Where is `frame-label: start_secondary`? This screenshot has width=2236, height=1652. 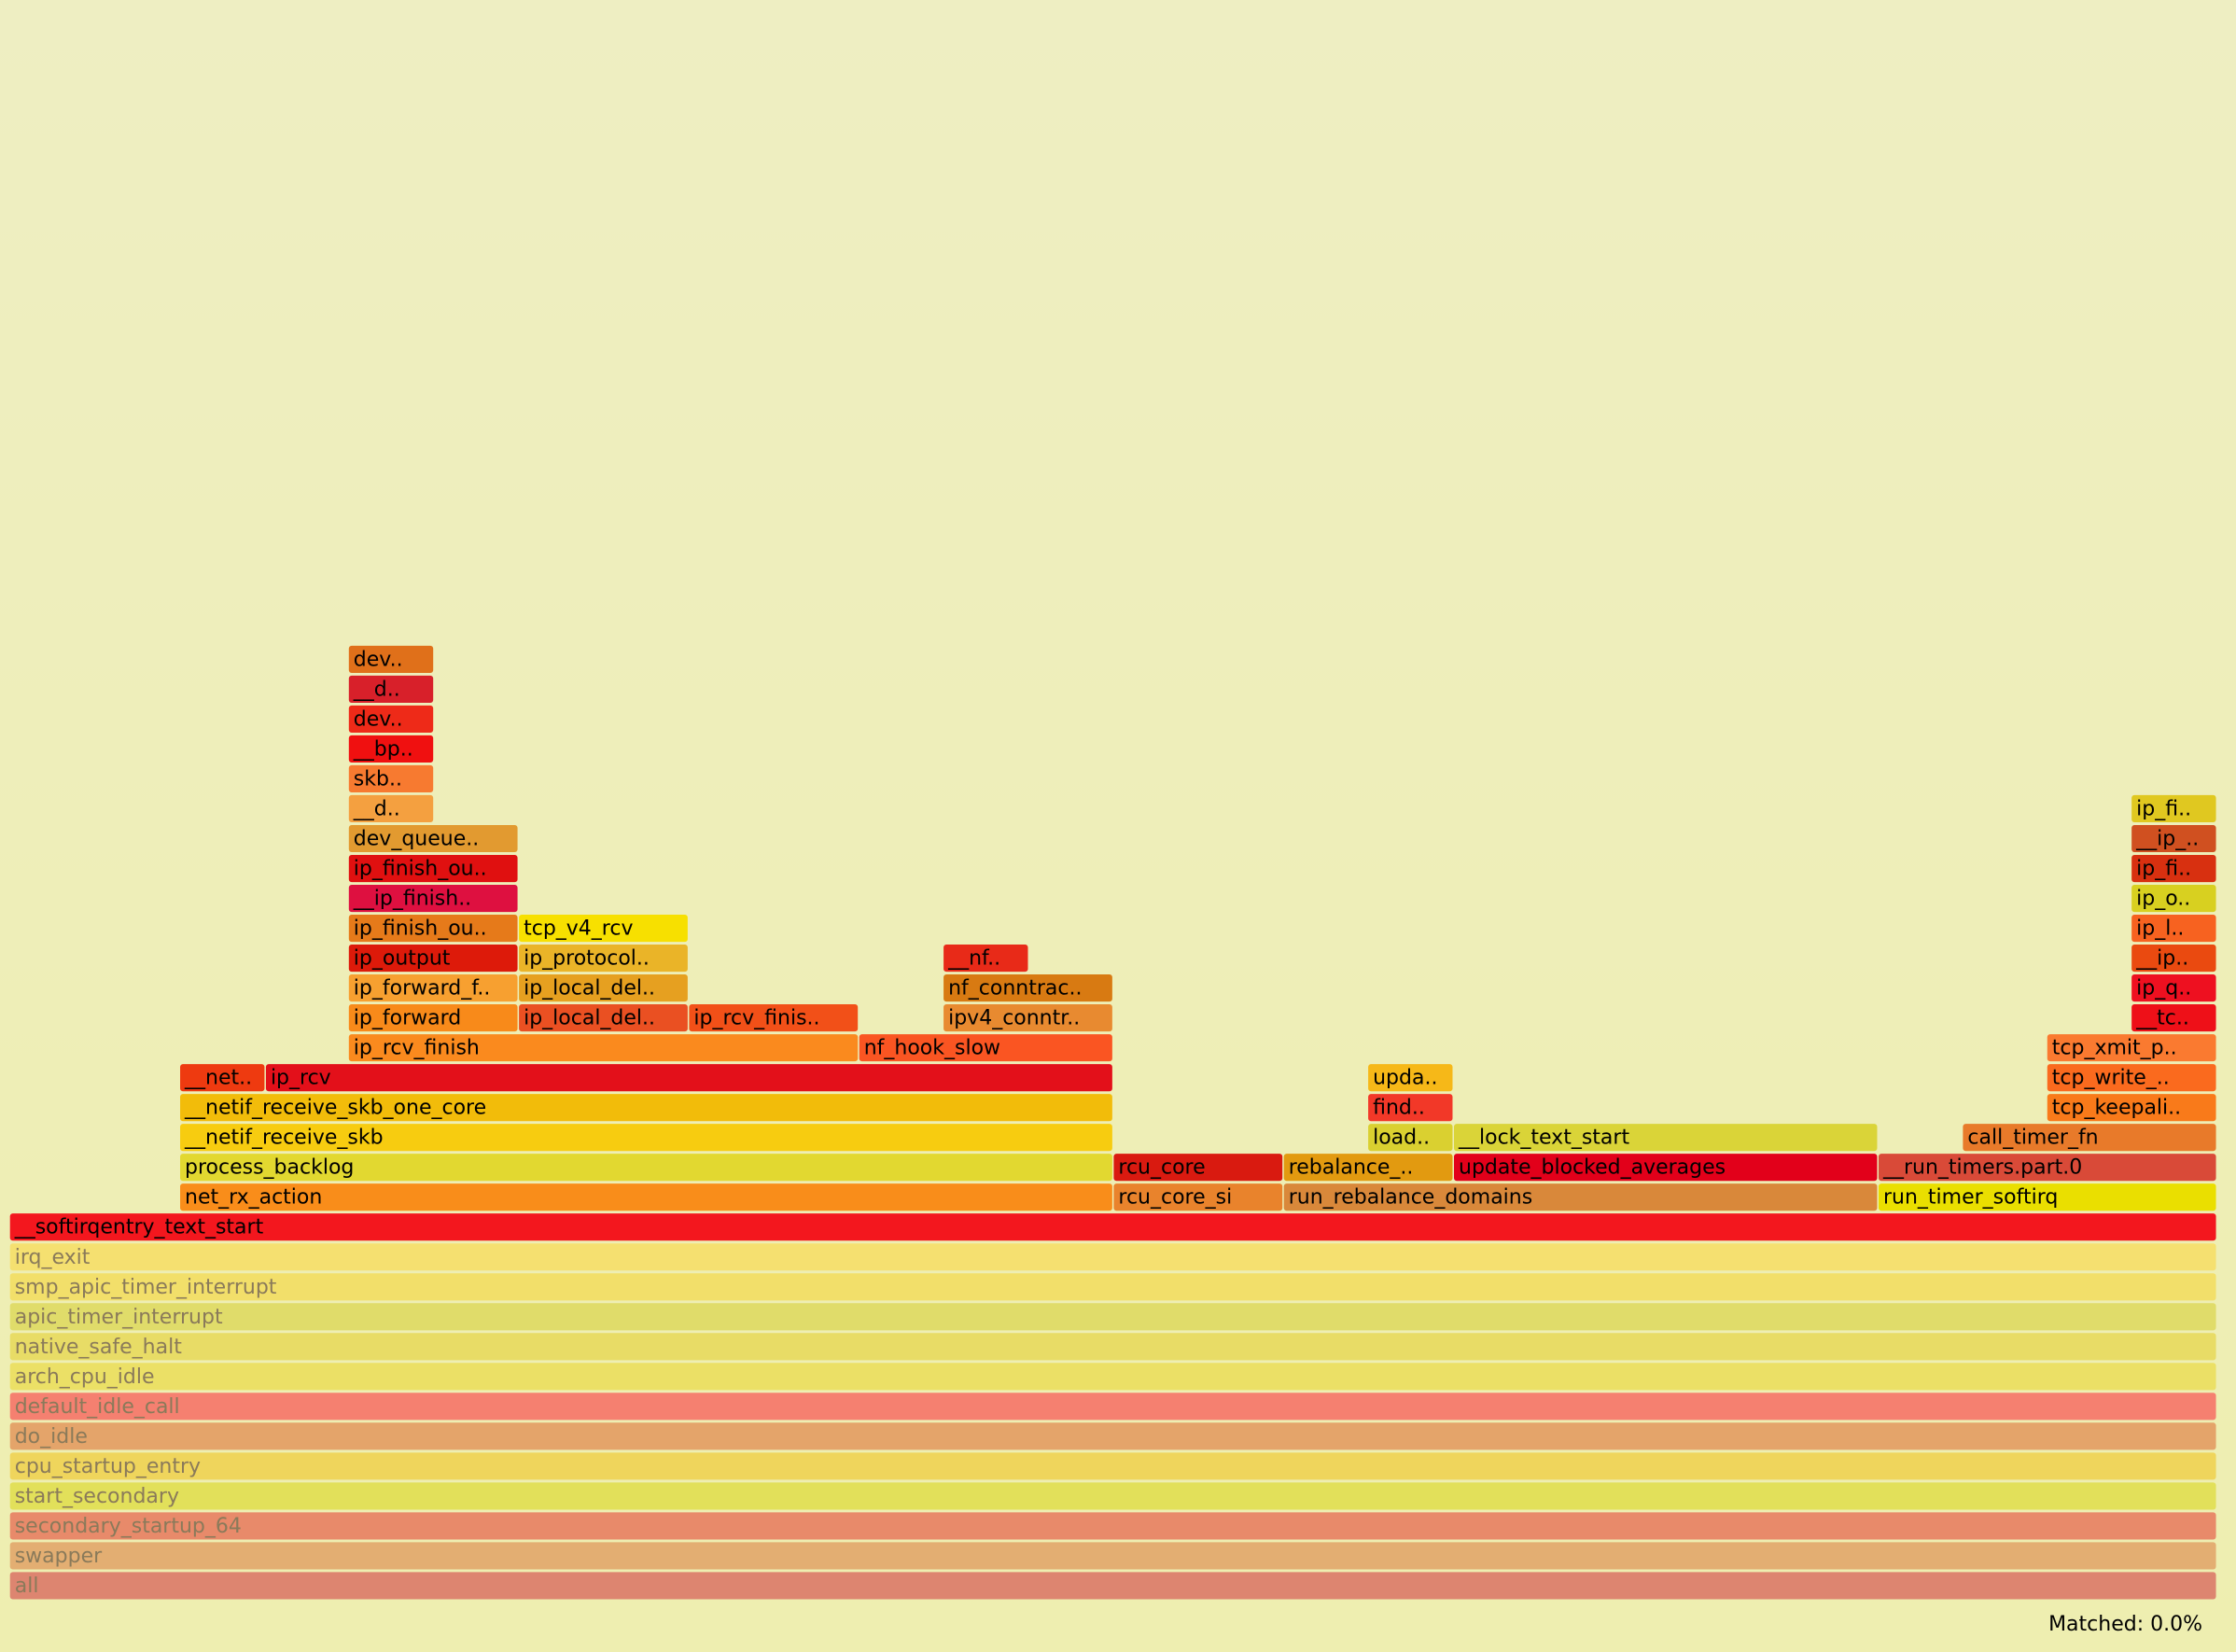
frame-label: start_secondary is located at coordinates (97, 1496).